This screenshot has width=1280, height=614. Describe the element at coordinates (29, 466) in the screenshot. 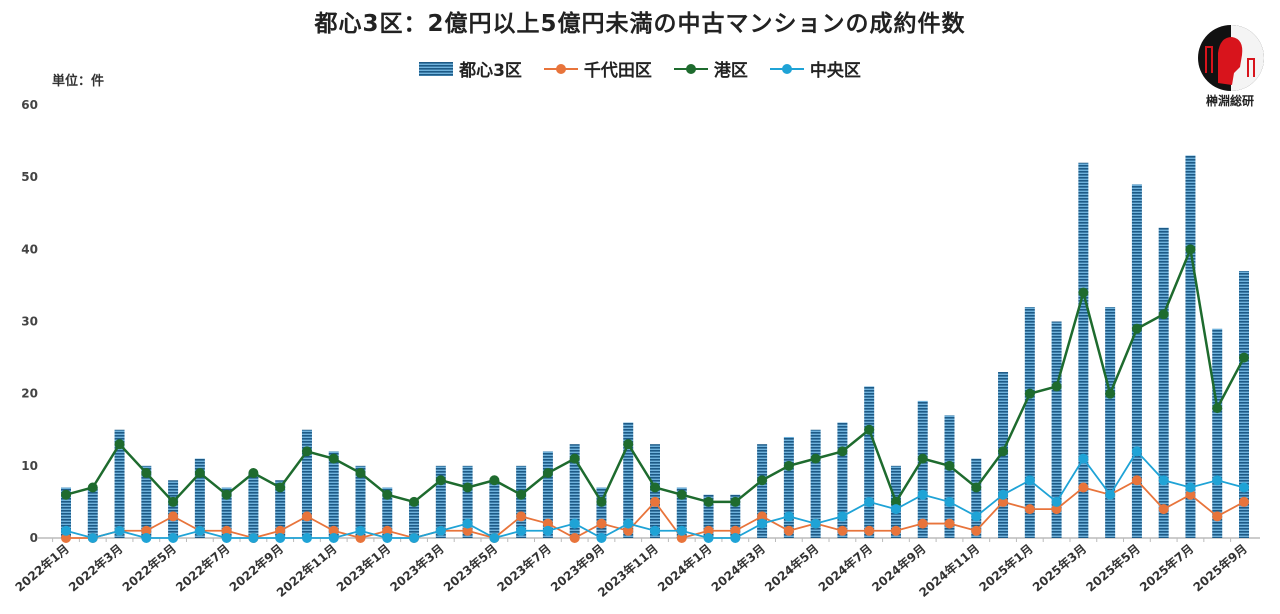

I see `y-tick-label: 10` at that location.